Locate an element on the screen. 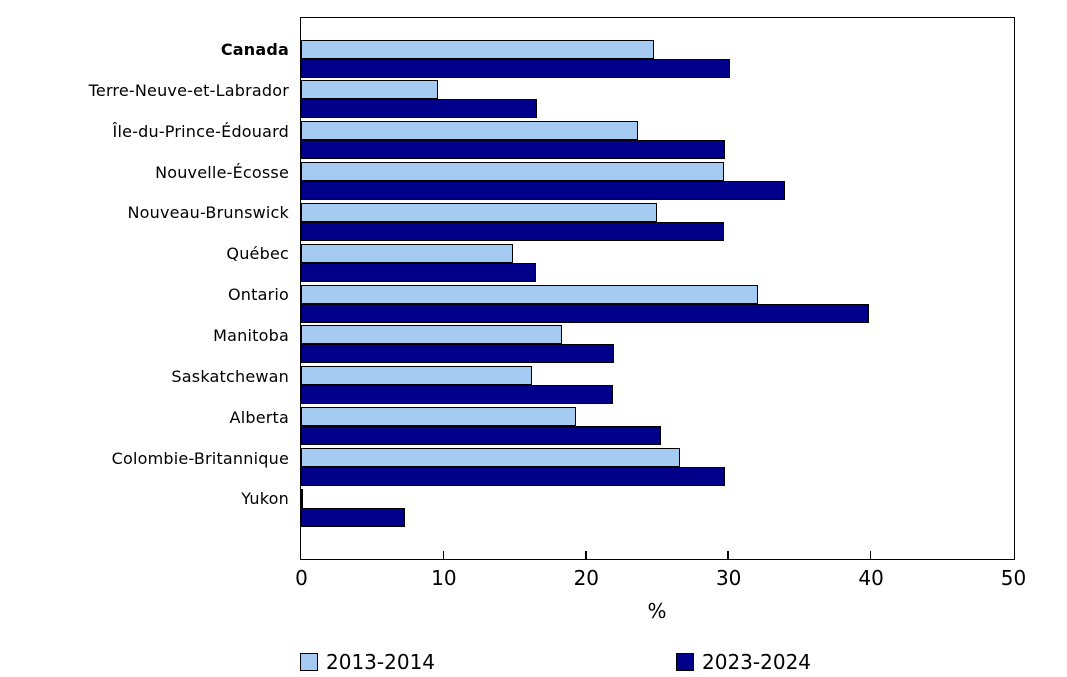 This screenshot has width=1067, height=677. legend-color-swatch-2013-2014 is located at coordinates (309, 662).